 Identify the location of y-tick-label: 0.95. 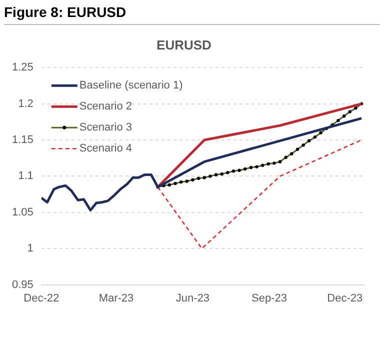
(23, 284).